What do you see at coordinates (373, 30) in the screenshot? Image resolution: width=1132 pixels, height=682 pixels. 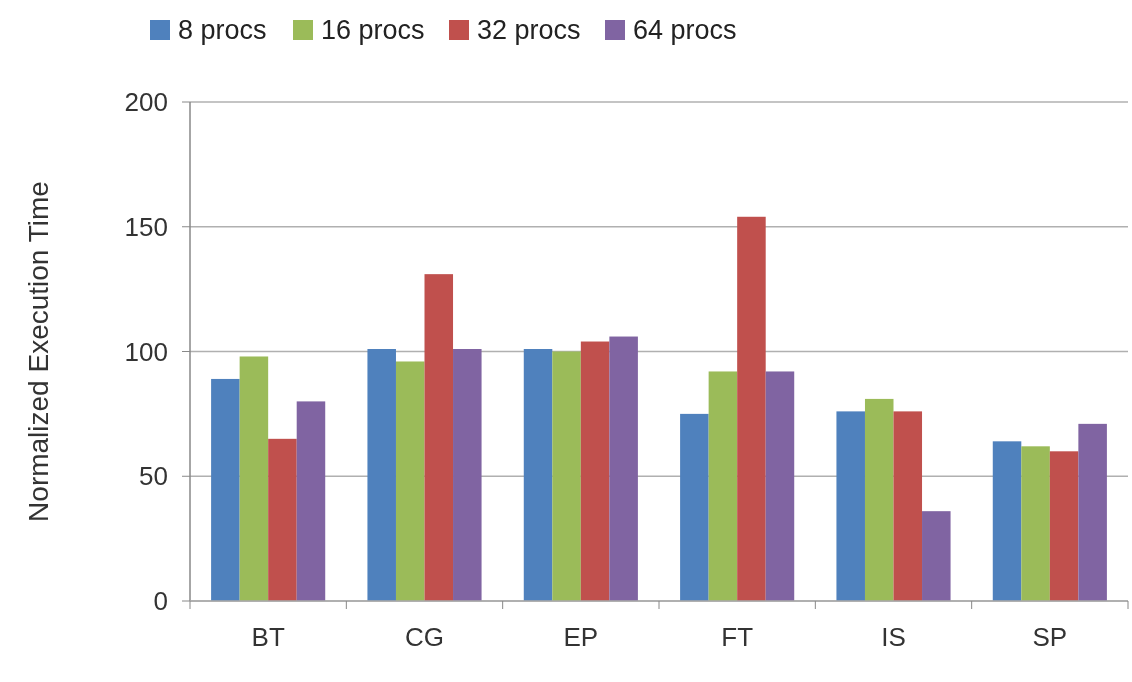 I see `legend-label: 16 procs` at bounding box center [373, 30].